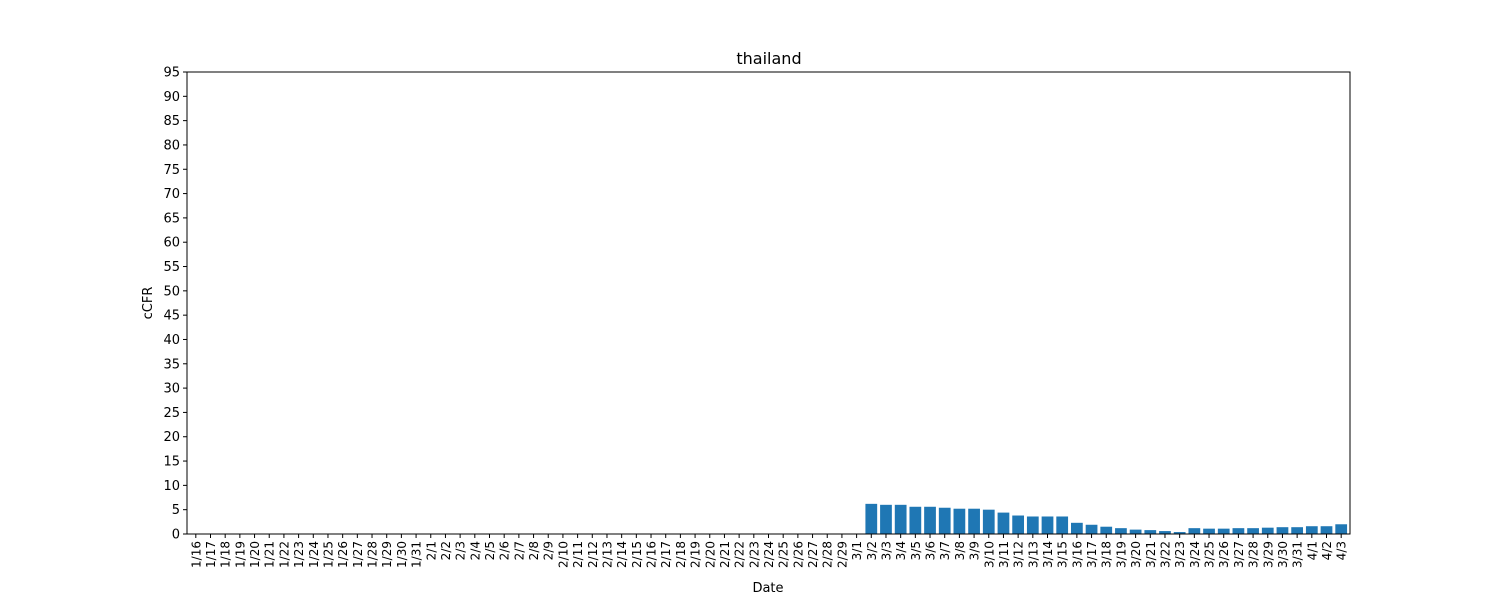  I want to click on x-tick-label: 3/26, so click(1224, 554).